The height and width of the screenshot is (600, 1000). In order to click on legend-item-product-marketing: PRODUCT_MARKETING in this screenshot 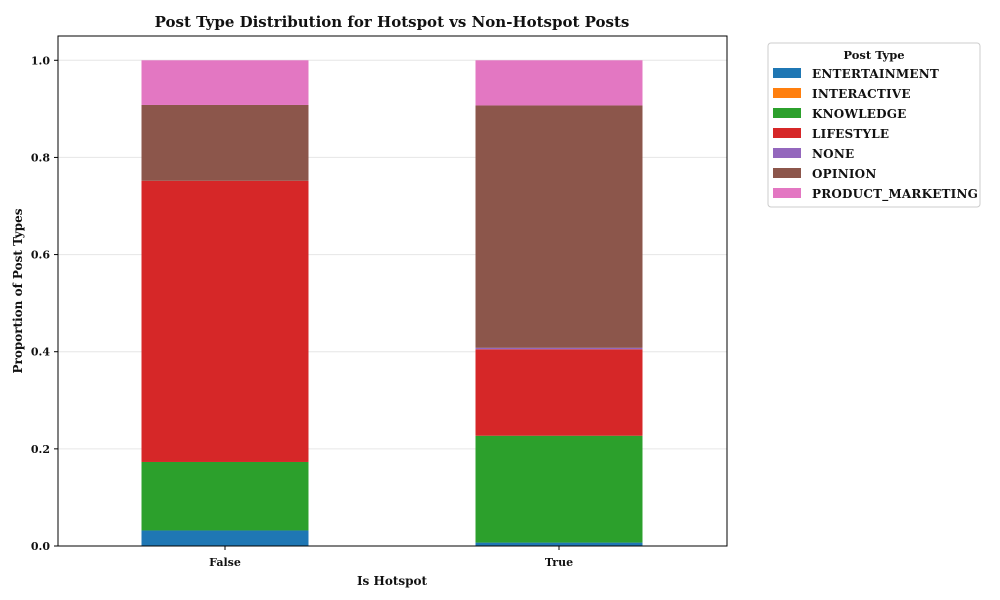, I will do `click(875, 194)`.